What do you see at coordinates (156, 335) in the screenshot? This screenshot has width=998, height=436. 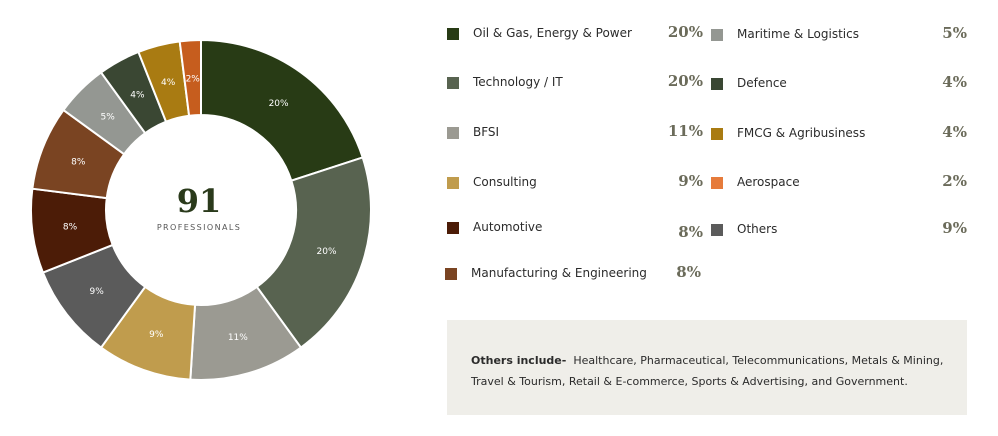 I see `donut-slice-label-3: 9%` at bounding box center [156, 335].